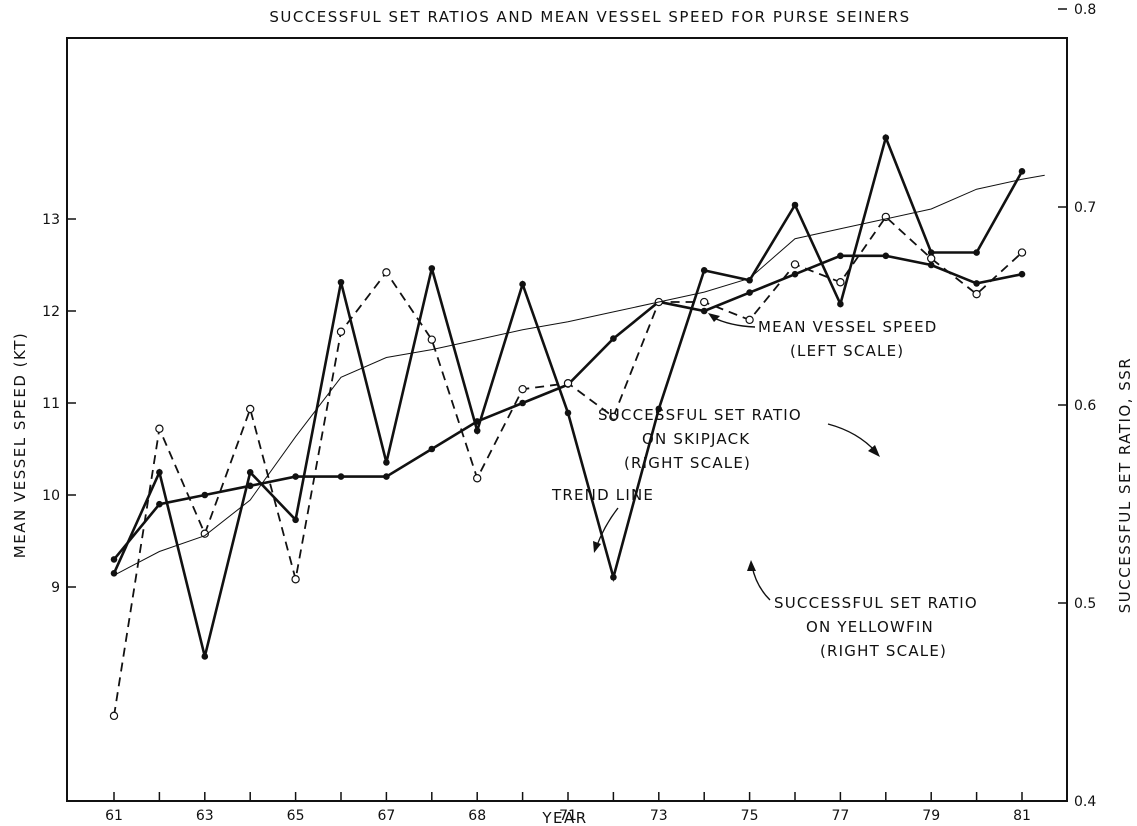 This screenshot has height=826, width=1137. What do you see at coordinates (1085, 10) in the screenshot?
I see `right-tick-label: 0.8` at bounding box center [1085, 10].